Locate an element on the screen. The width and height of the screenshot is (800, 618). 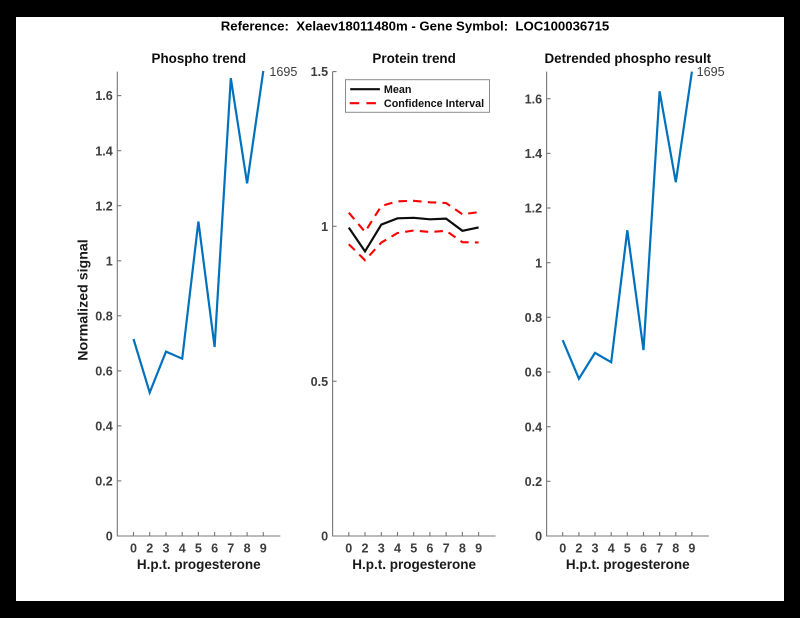
svg-text: 0.5 is located at coordinates (320, 382).